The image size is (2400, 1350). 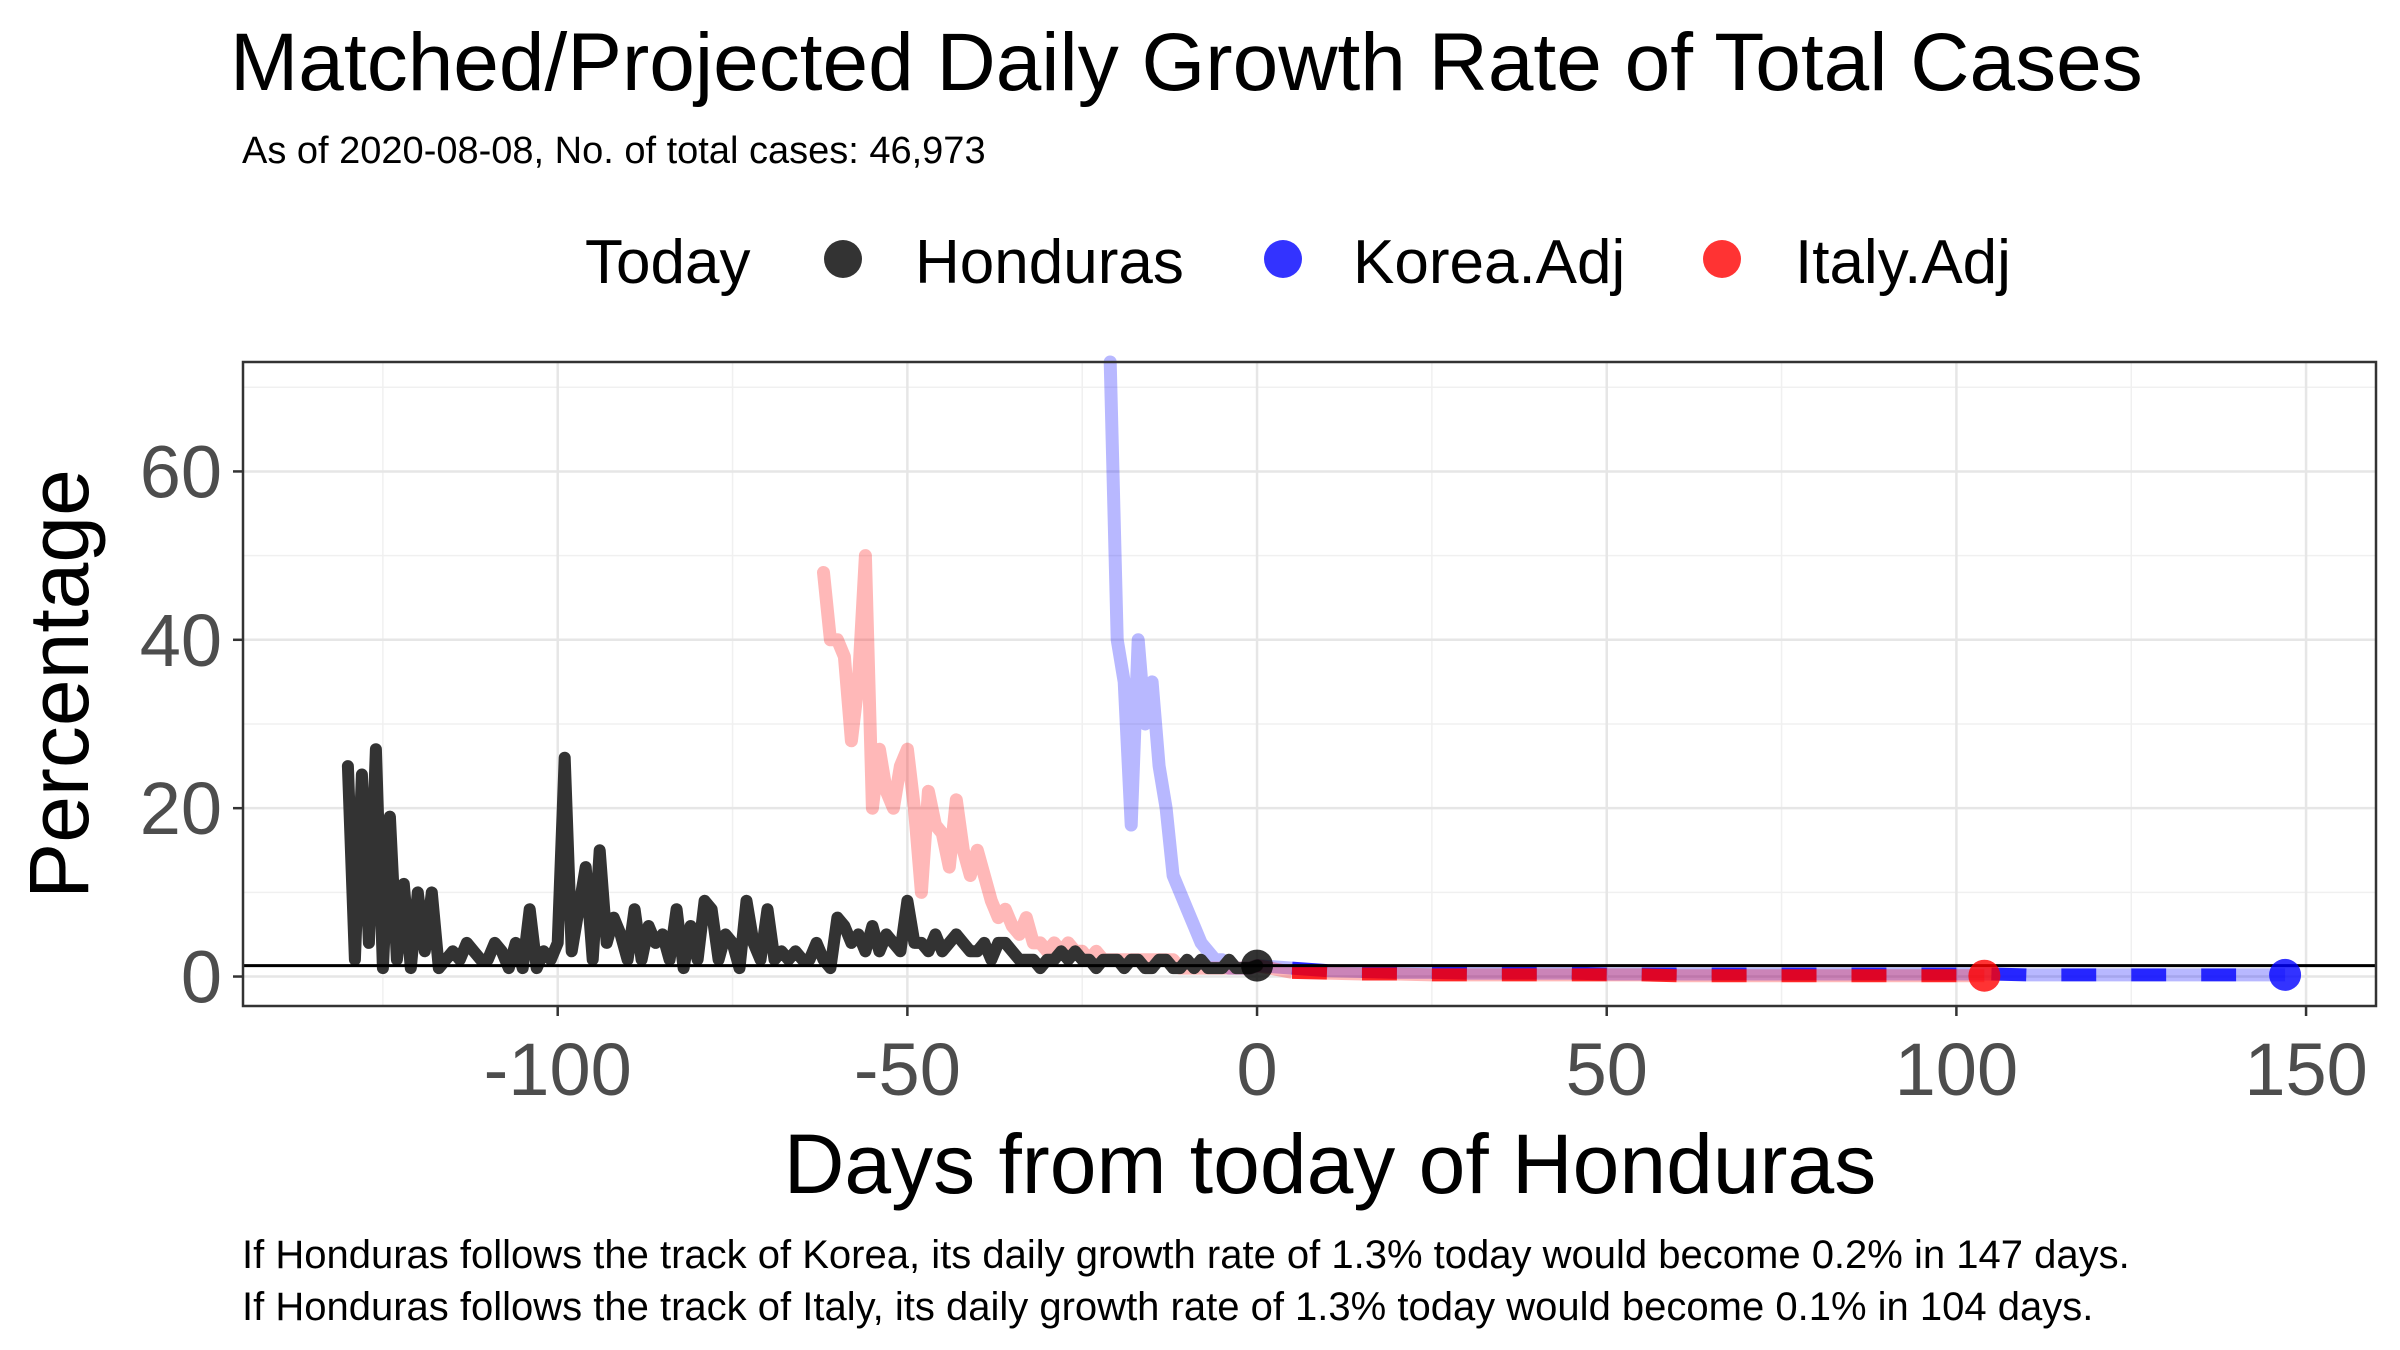 I want to click on legend-title: Today, so click(x=667, y=262).